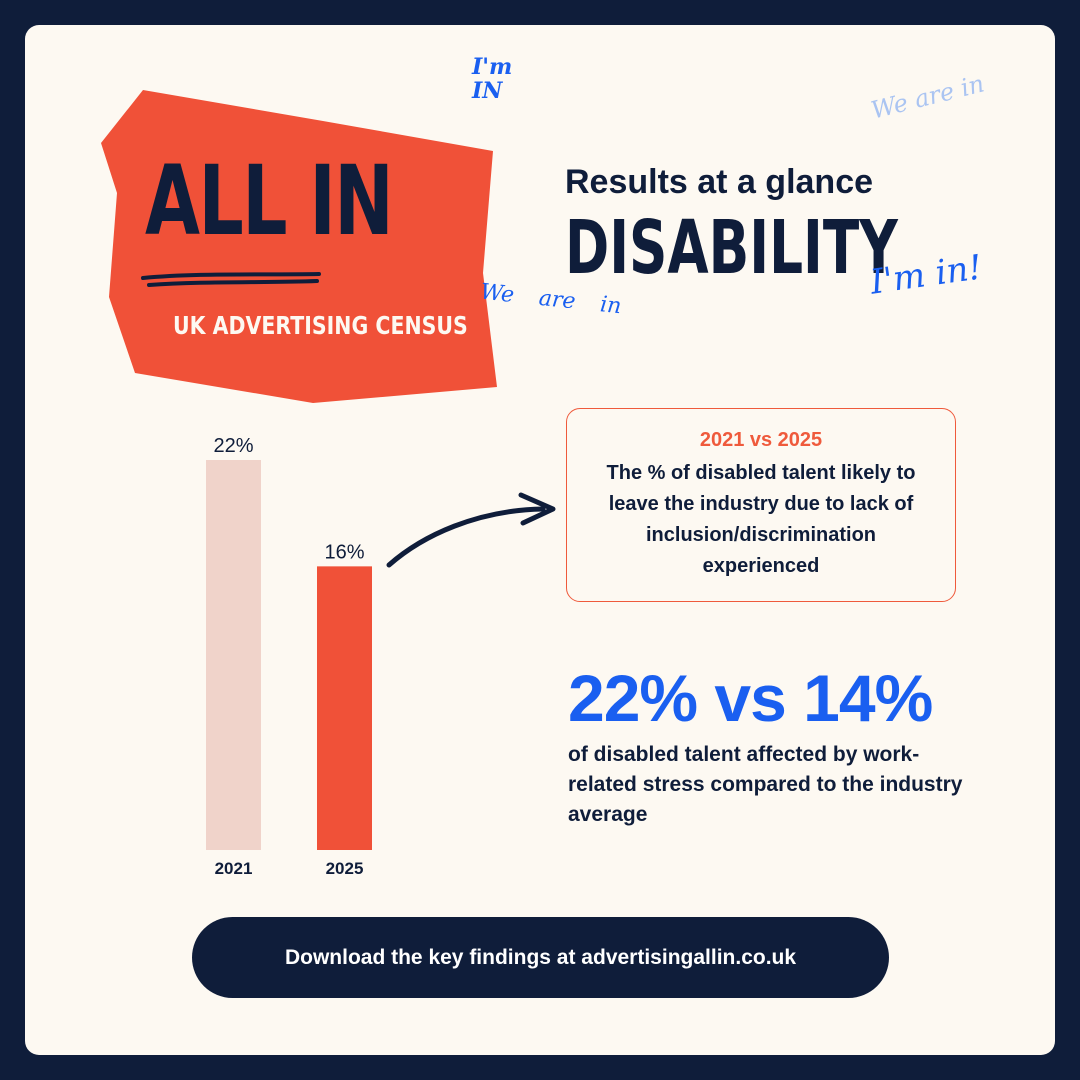 The height and width of the screenshot is (1080, 1080). Describe the element at coordinates (761, 440) in the screenshot. I see `callout-title: 2021 vs 2025` at that location.